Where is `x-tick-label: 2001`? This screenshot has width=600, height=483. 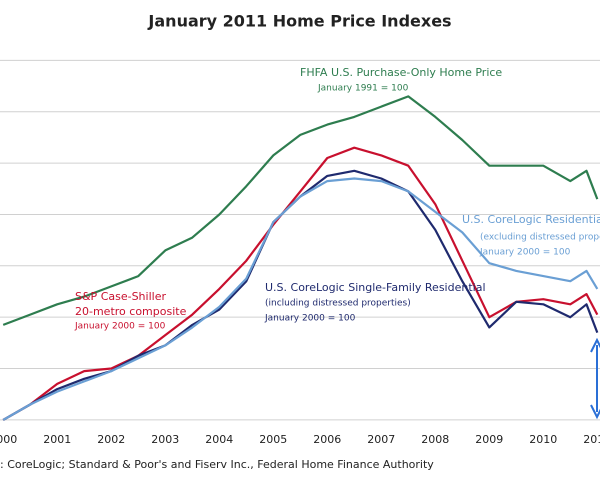
x-tick-label: 2001 is located at coordinates (57, 439).